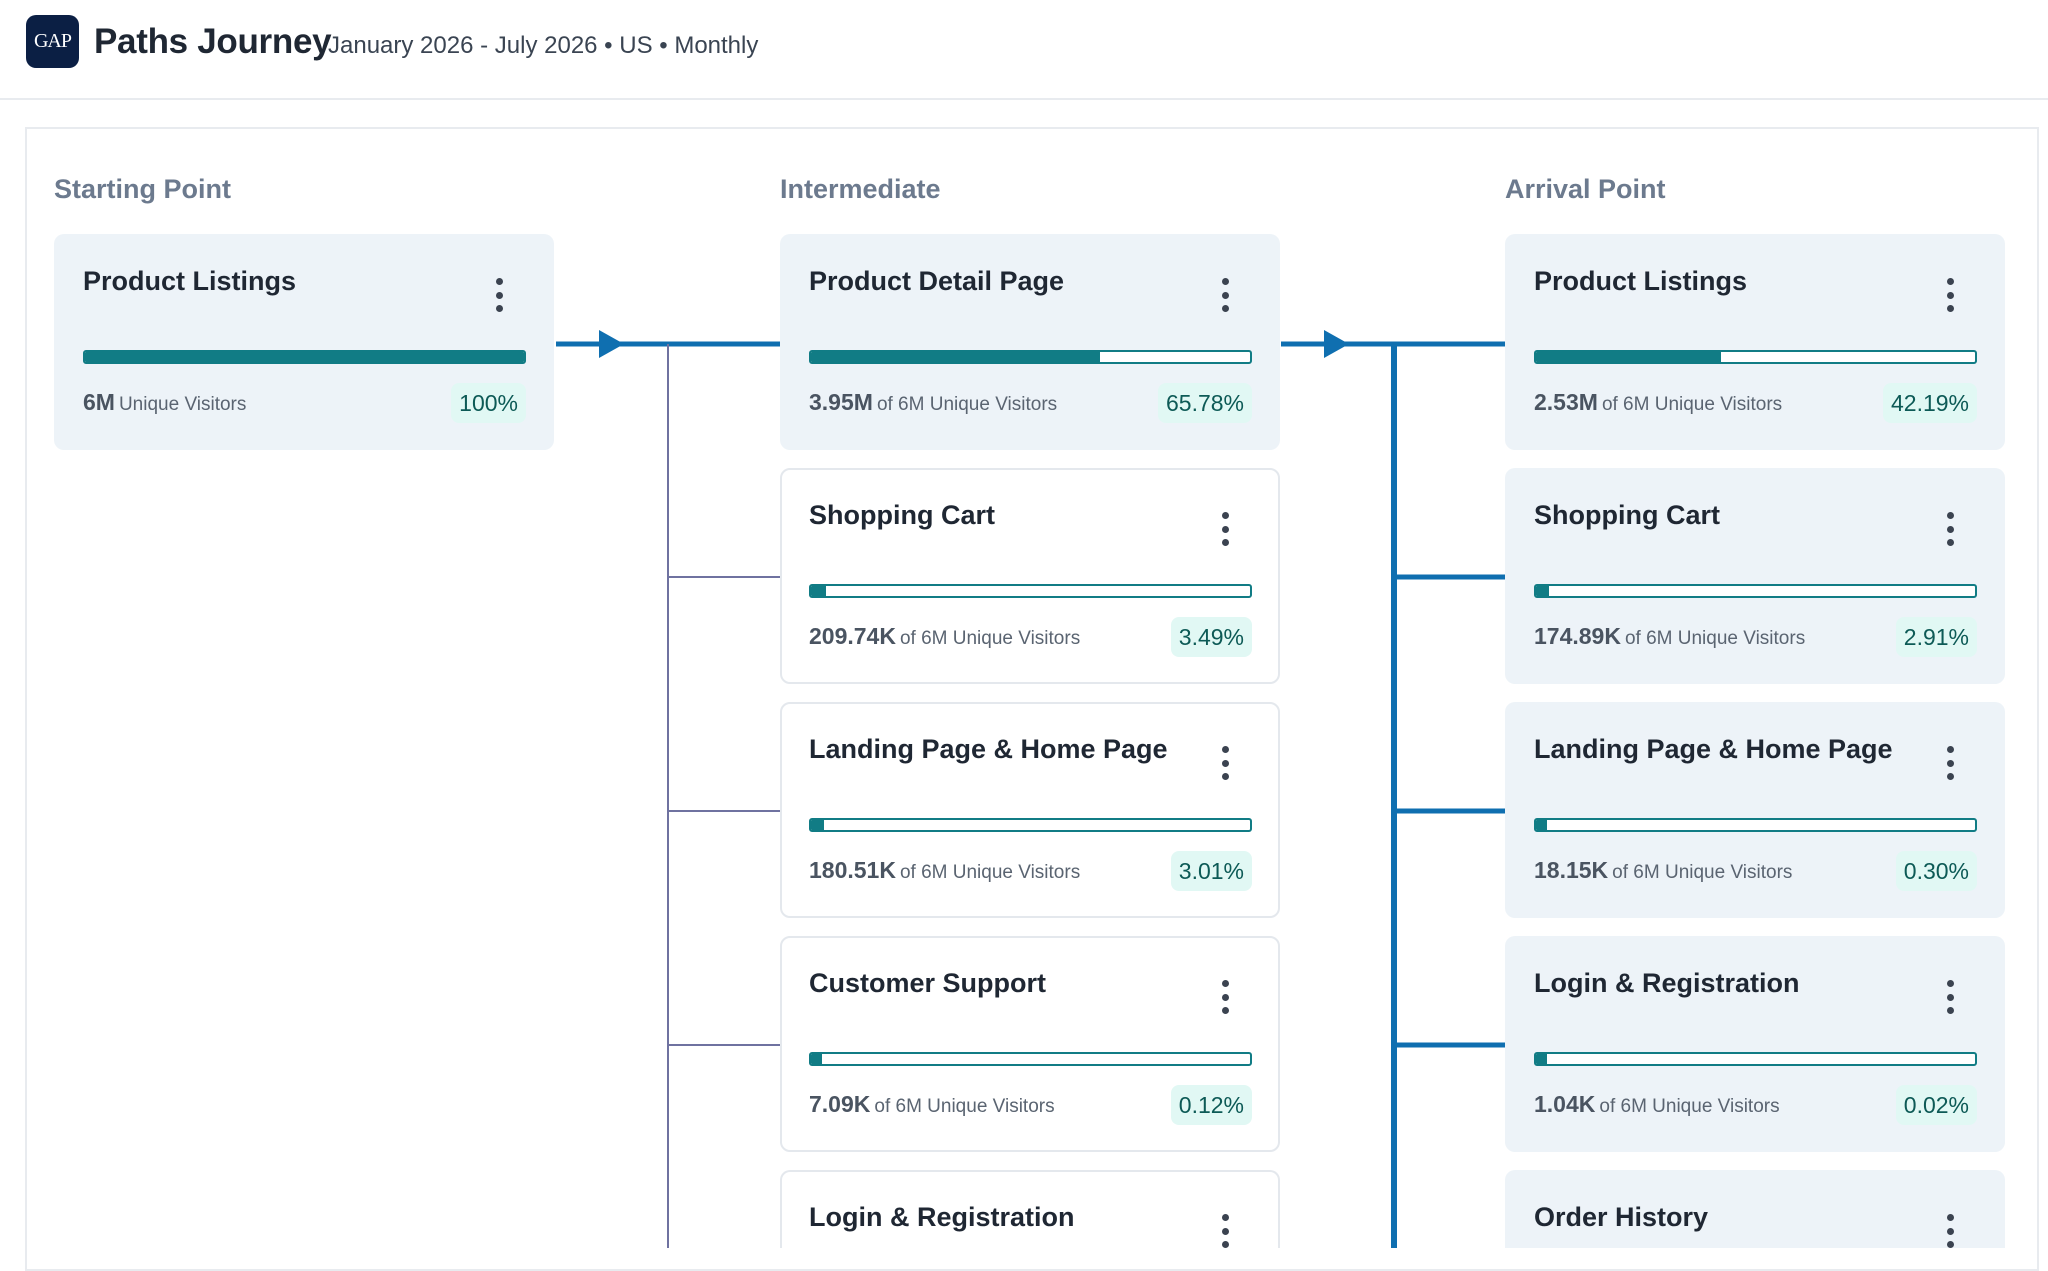  I want to click on card-title: Order History, so click(1621, 1217).